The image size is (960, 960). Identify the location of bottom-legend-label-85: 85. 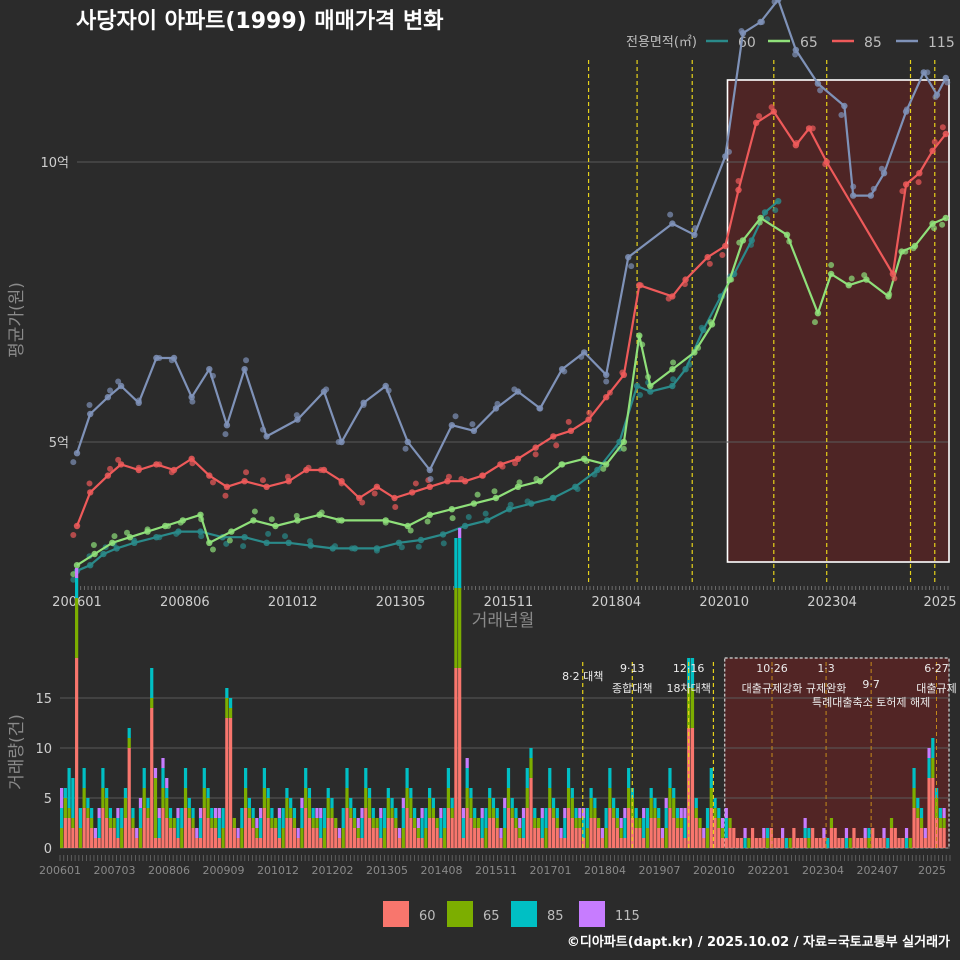
(555, 916).